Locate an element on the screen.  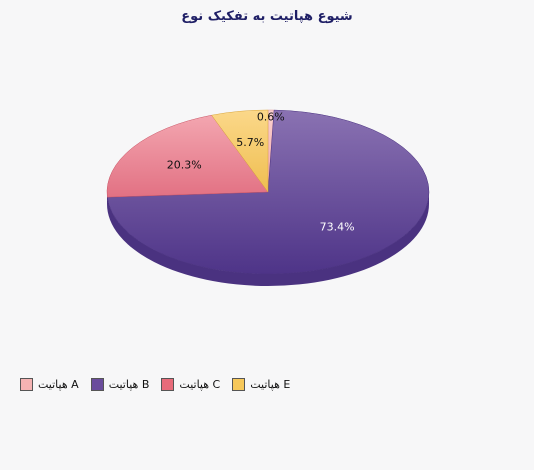
legend-item-2: هپاتیت B is located at coordinates (120, 384).